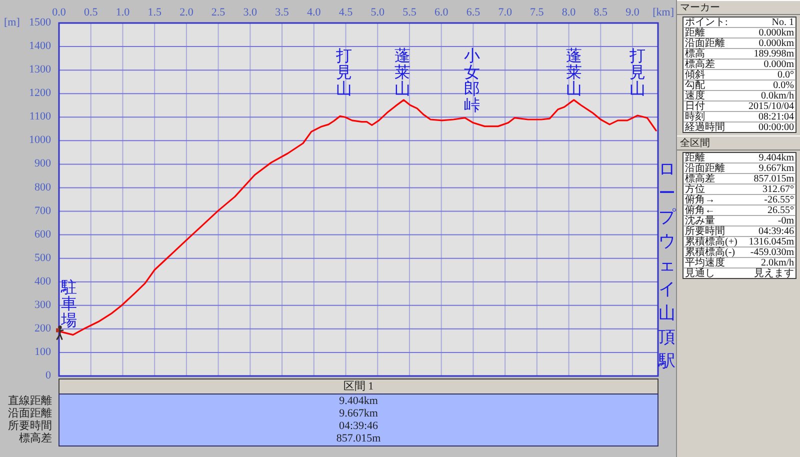  Describe the element at coordinates (695, 54) in the screenshot. I see `text: 標高` at that location.